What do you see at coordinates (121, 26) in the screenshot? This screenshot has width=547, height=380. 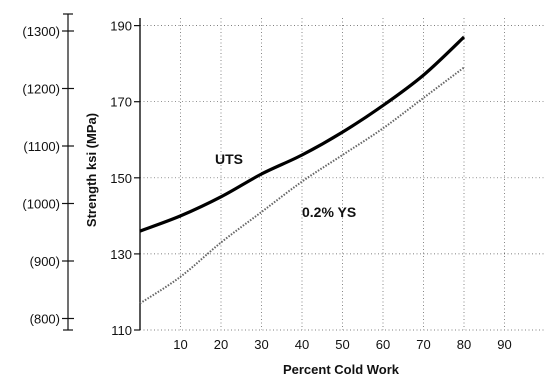 I see `y-tick-label-ksi: 190` at bounding box center [121, 26].